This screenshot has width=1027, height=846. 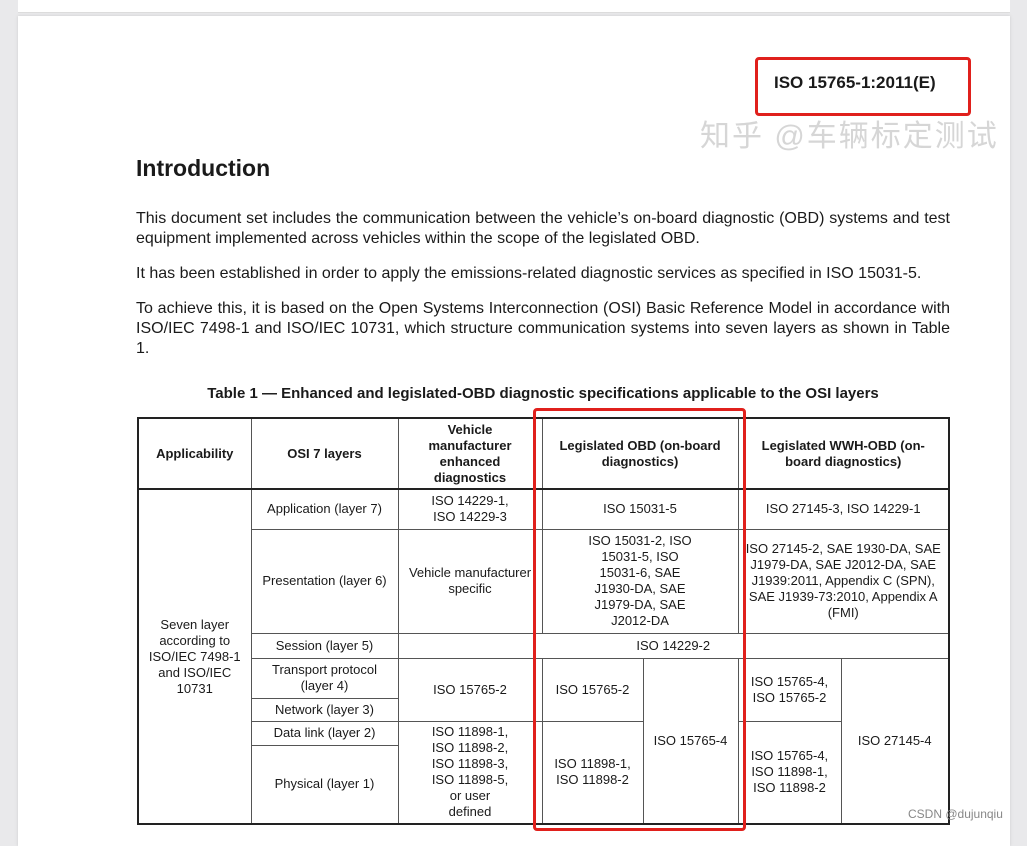 What do you see at coordinates (324, 733) in the screenshot?
I see `layer-2: Data link (layer 2)` at bounding box center [324, 733].